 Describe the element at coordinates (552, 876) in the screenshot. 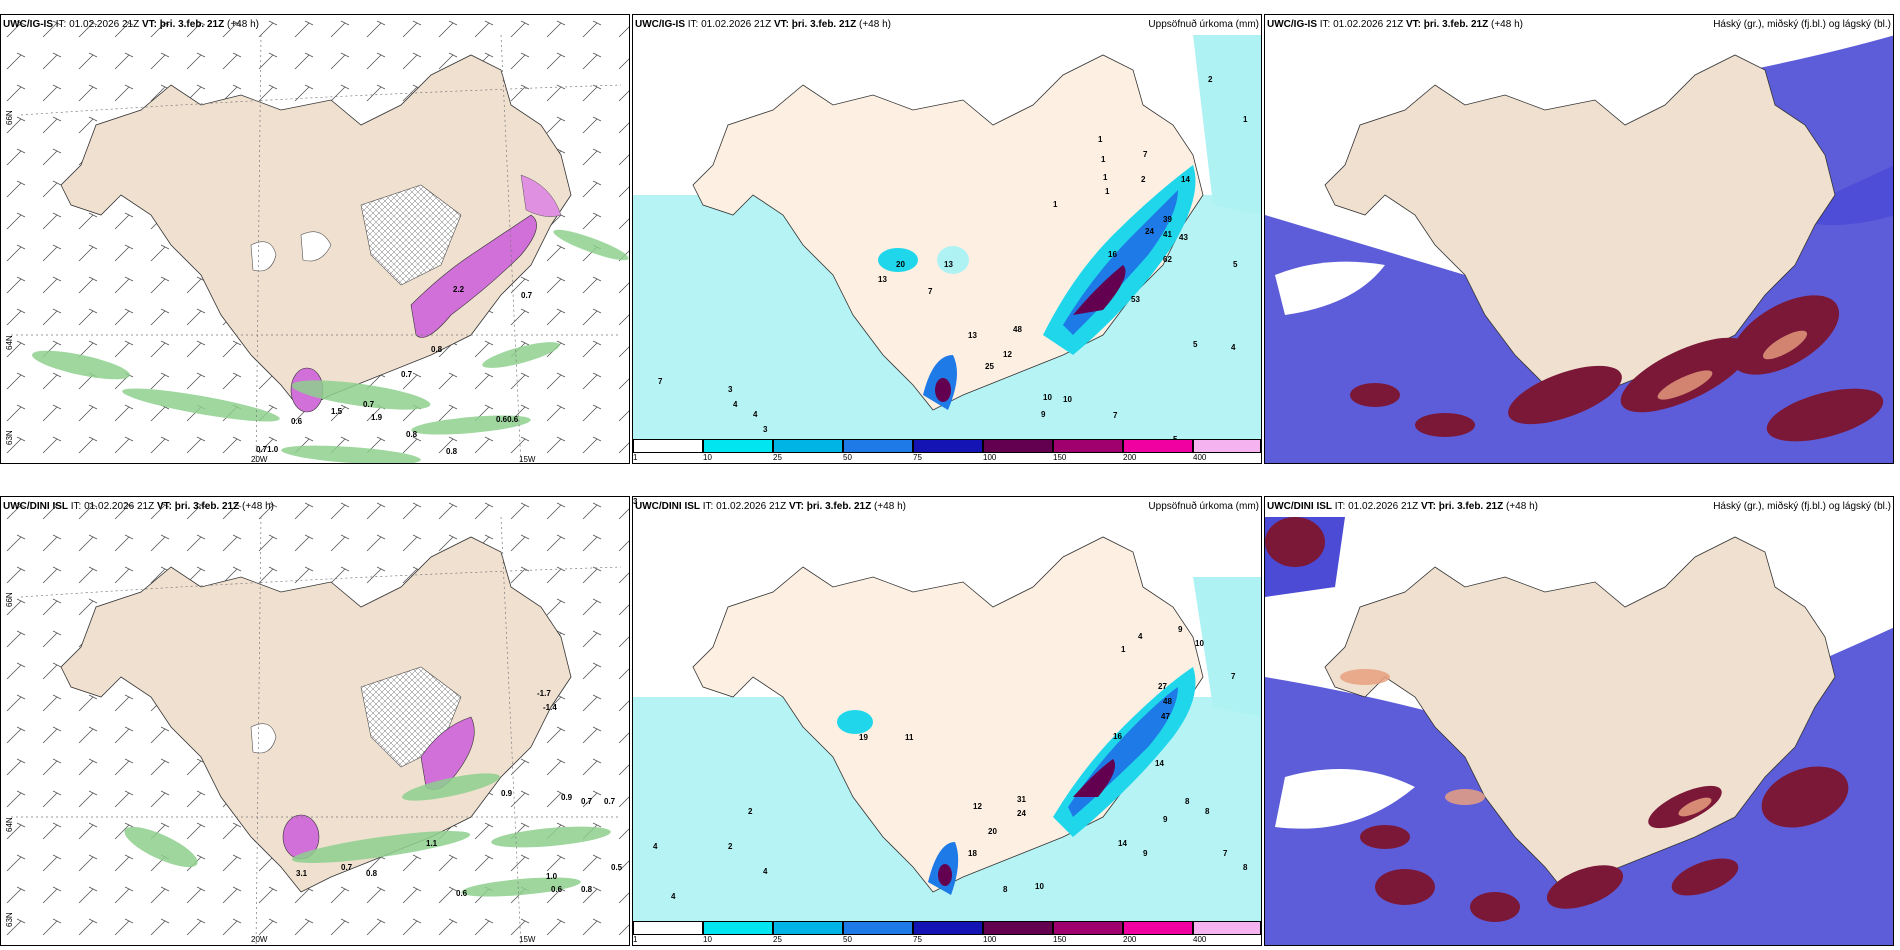

I see `wind-value: 1.0` at that location.